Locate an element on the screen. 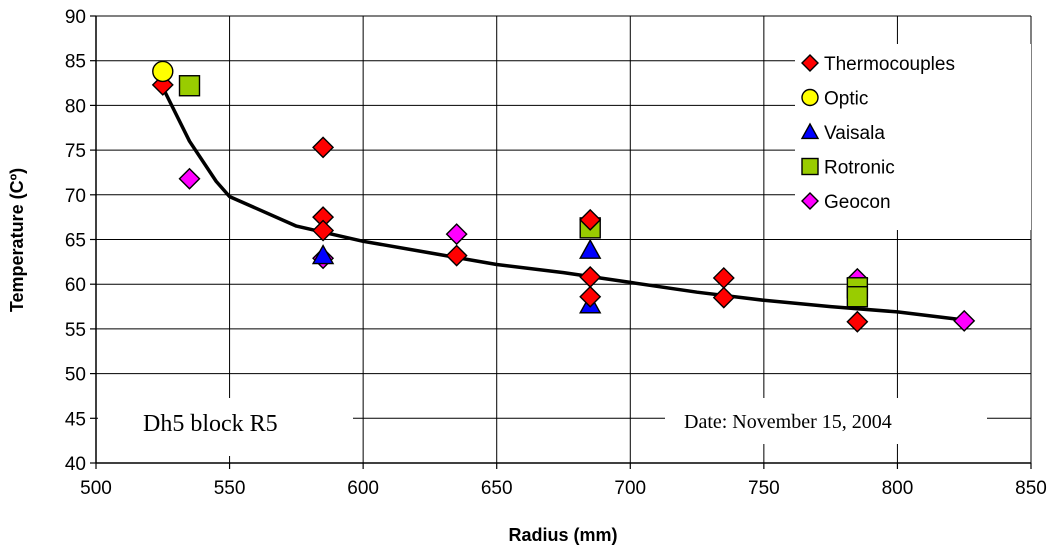  annotation-block-label: Dh5 block R5 is located at coordinates (210, 424).